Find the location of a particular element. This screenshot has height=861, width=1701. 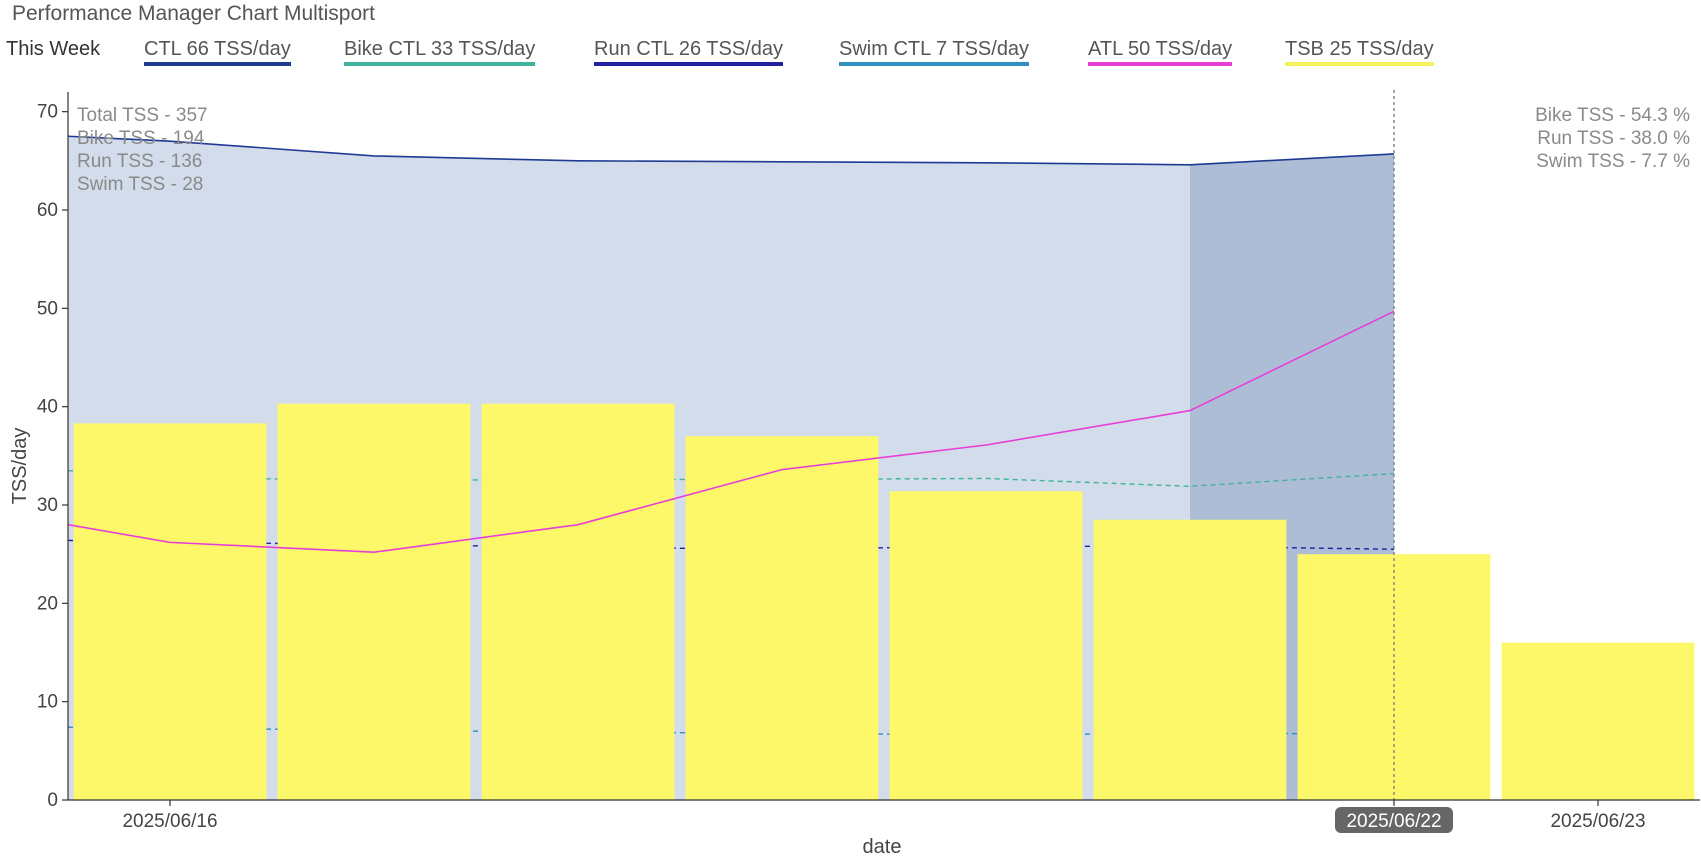

legend-item-run-ctl: Run CTL 26 TSS/day is located at coordinates (688, 52).